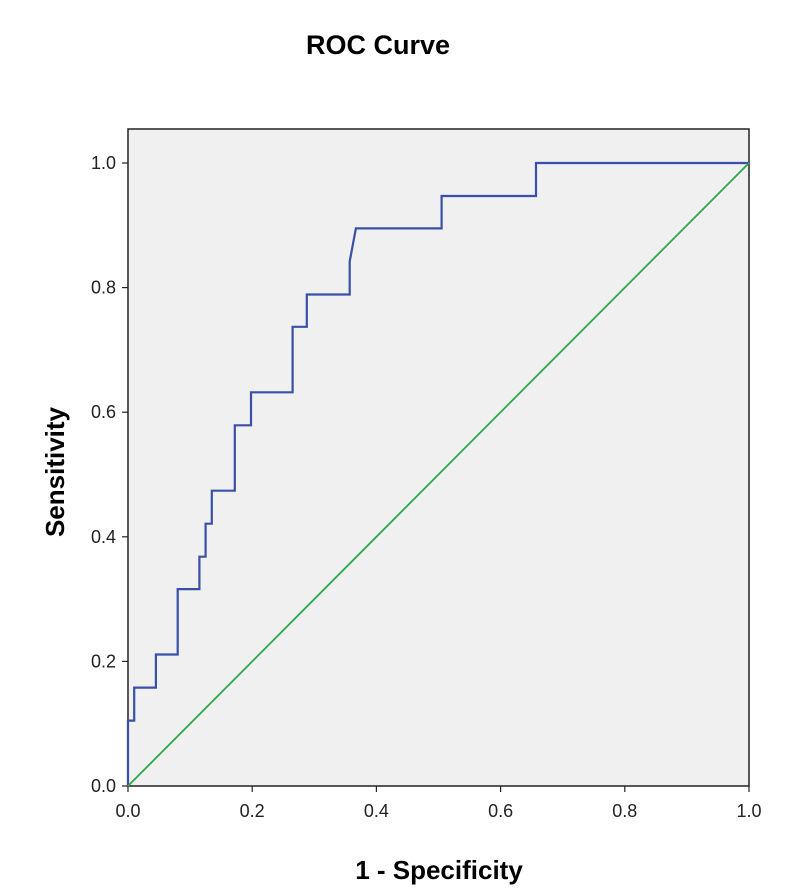 This screenshot has height=892, width=796. What do you see at coordinates (376, 811) in the screenshot?
I see `x-tick-label: 0.4` at bounding box center [376, 811].